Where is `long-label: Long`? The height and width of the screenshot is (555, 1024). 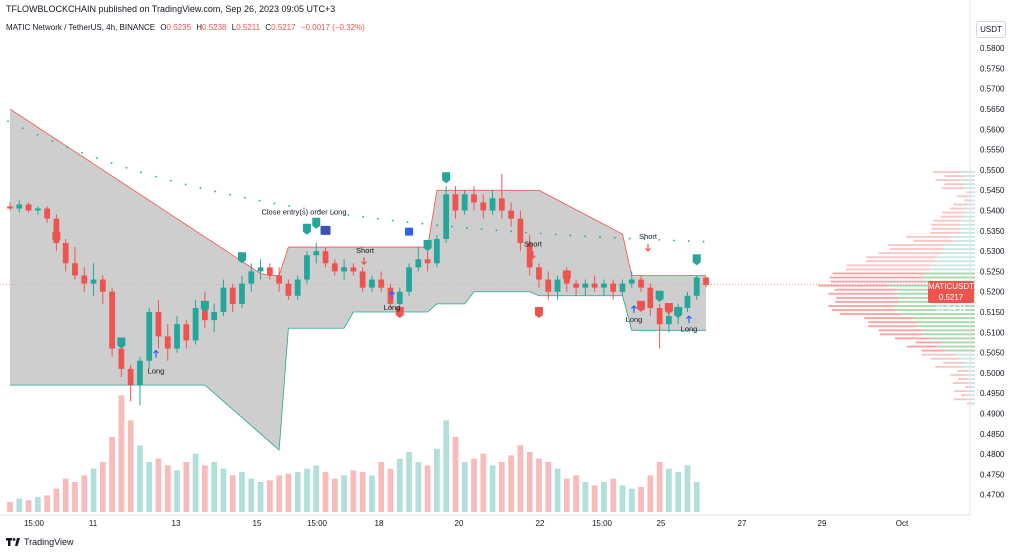 long-label: Long is located at coordinates (156, 371).